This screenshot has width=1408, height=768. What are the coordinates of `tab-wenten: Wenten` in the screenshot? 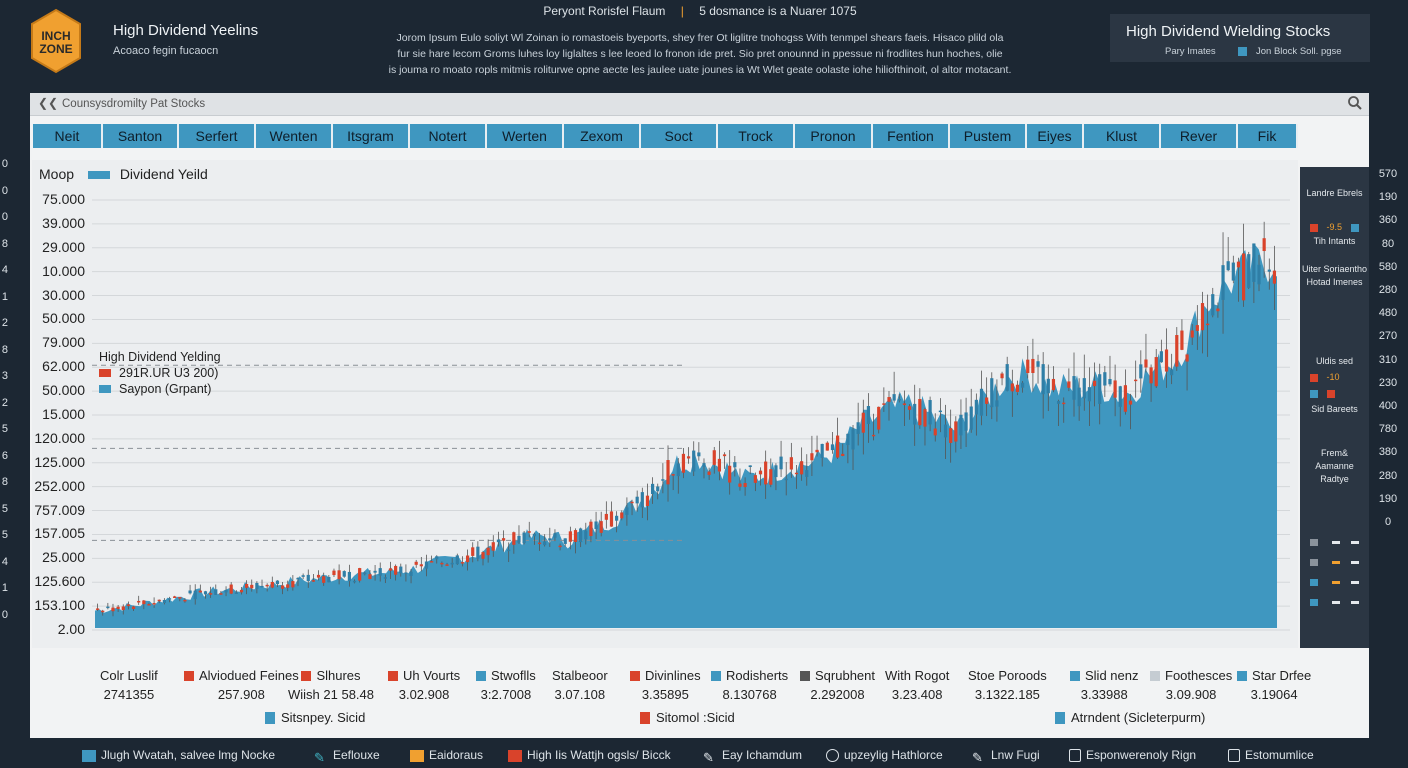 It's located at (294, 136).